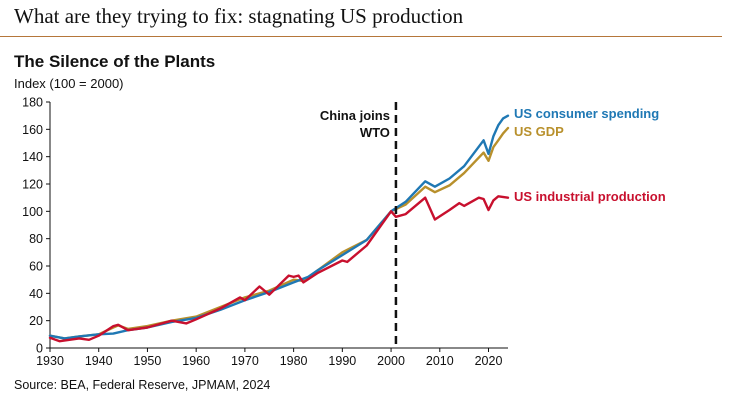 The image size is (735, 403). I want to click on annotation-layer: China joins WTO, so click(359, 225).